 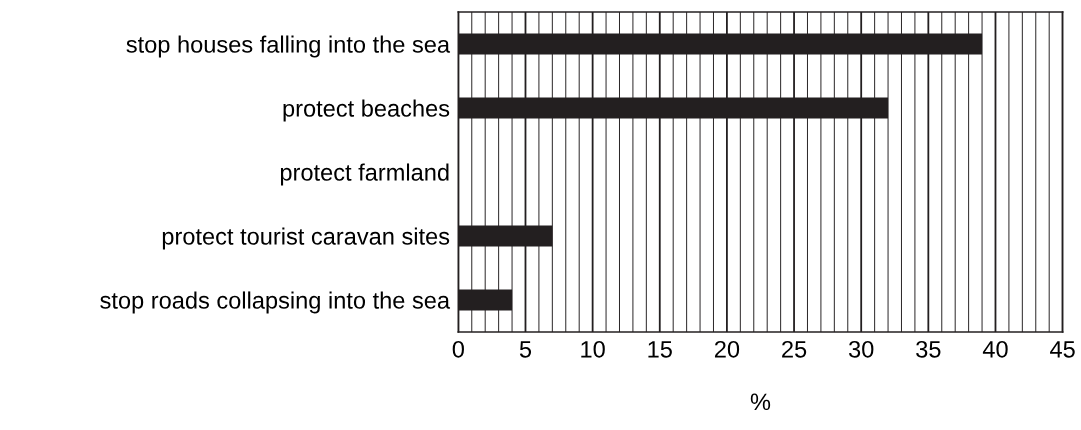 What do you see at coordinates (366, 110) in the screenshot?
I see `y-tick-label: protect beaches` at bounding box center [366, 110].